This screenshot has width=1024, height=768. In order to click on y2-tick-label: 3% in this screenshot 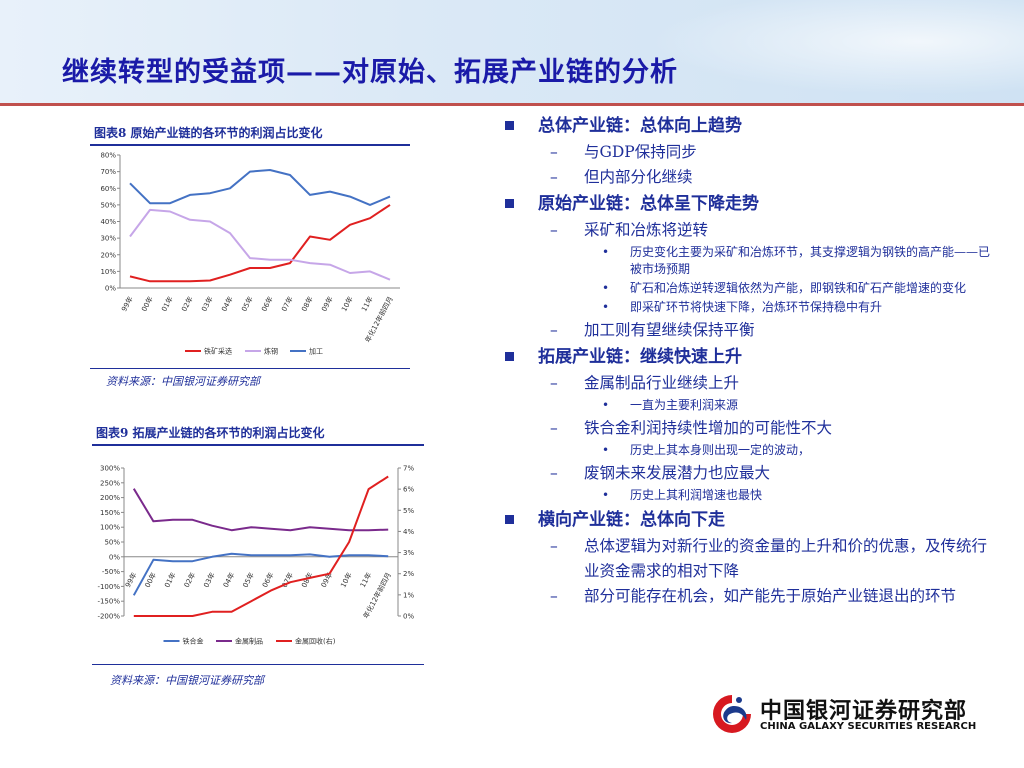, I will do `click(408, 553)`.